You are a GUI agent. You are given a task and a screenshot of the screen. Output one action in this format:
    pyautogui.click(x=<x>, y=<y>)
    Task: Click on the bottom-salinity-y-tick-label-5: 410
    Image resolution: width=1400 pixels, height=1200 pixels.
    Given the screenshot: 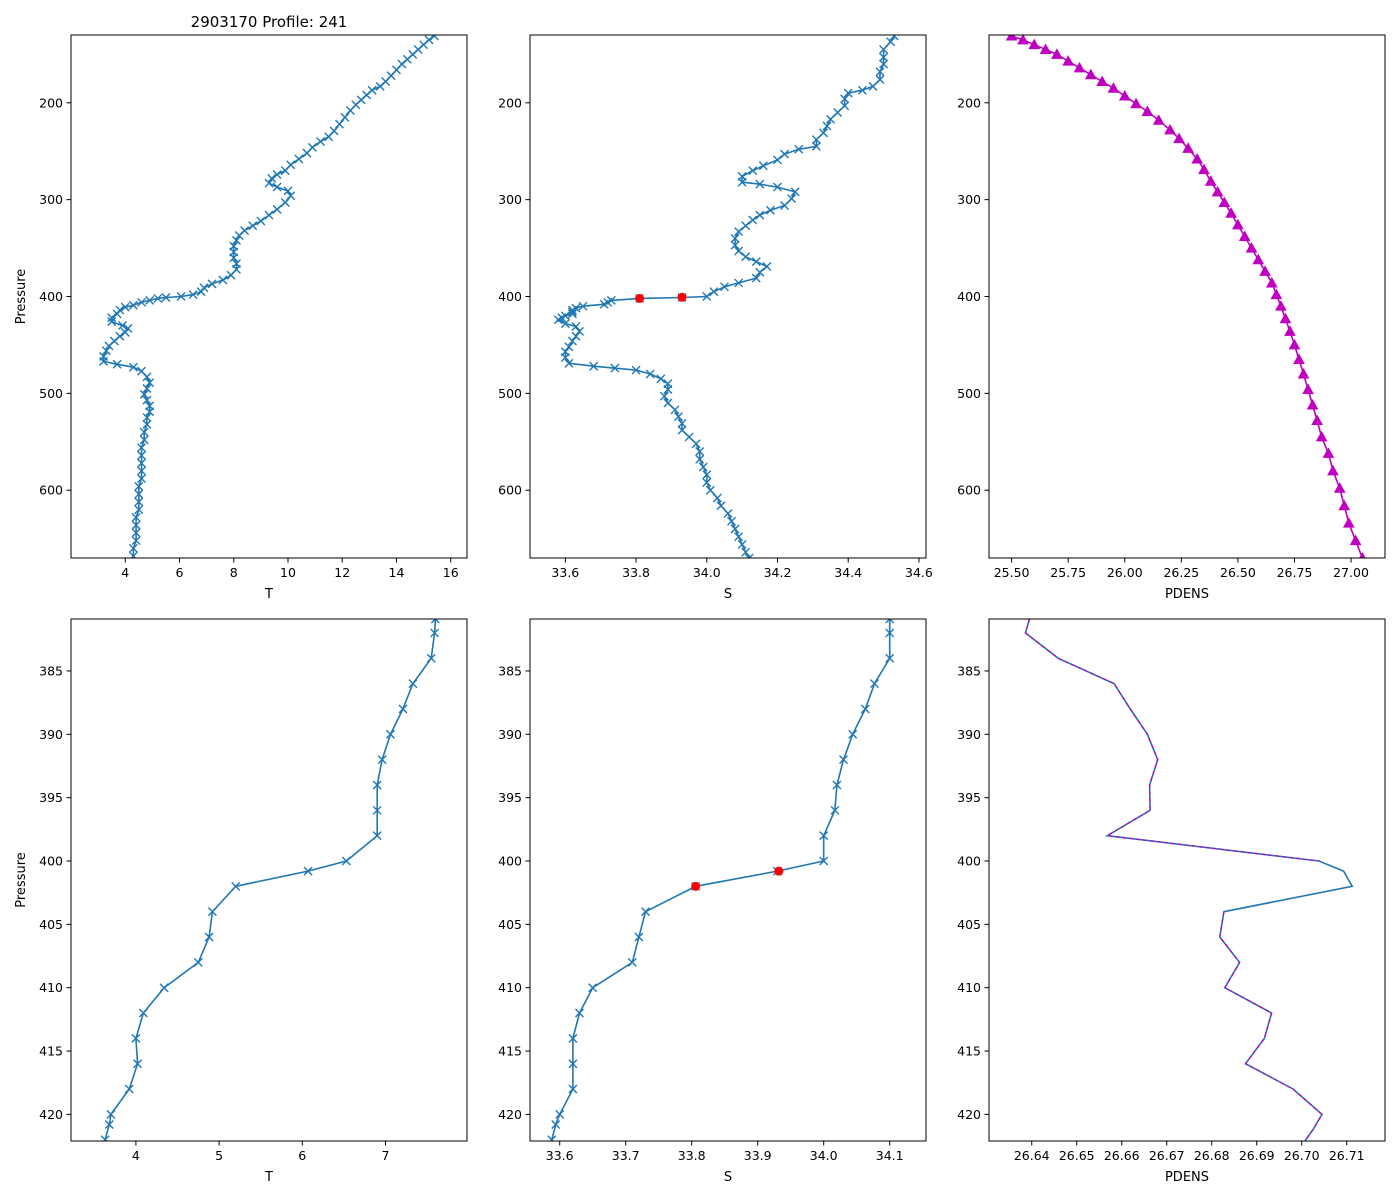 What is the action you would take?
    pyautogui.click(x=510, y=987)
    